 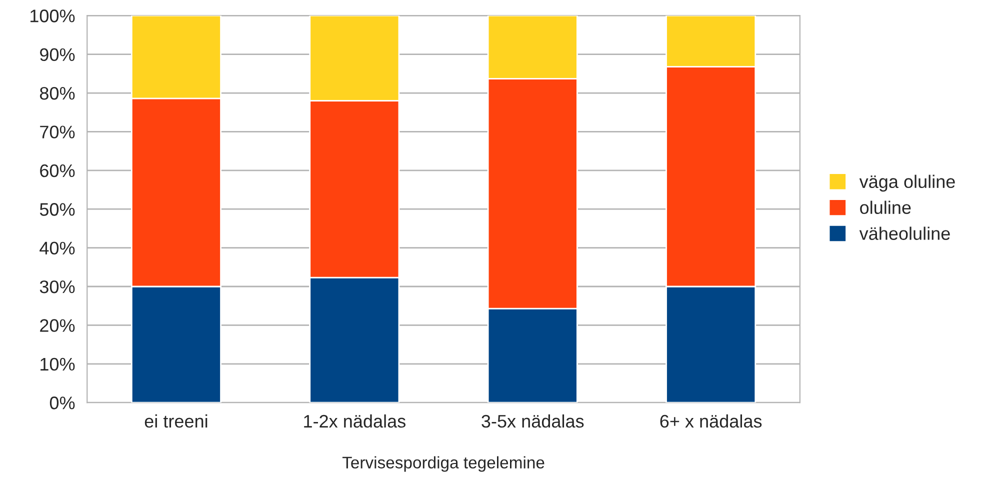 I want to click on x-tick-label: 6+ x nädalas, so click(x=711, y=421).